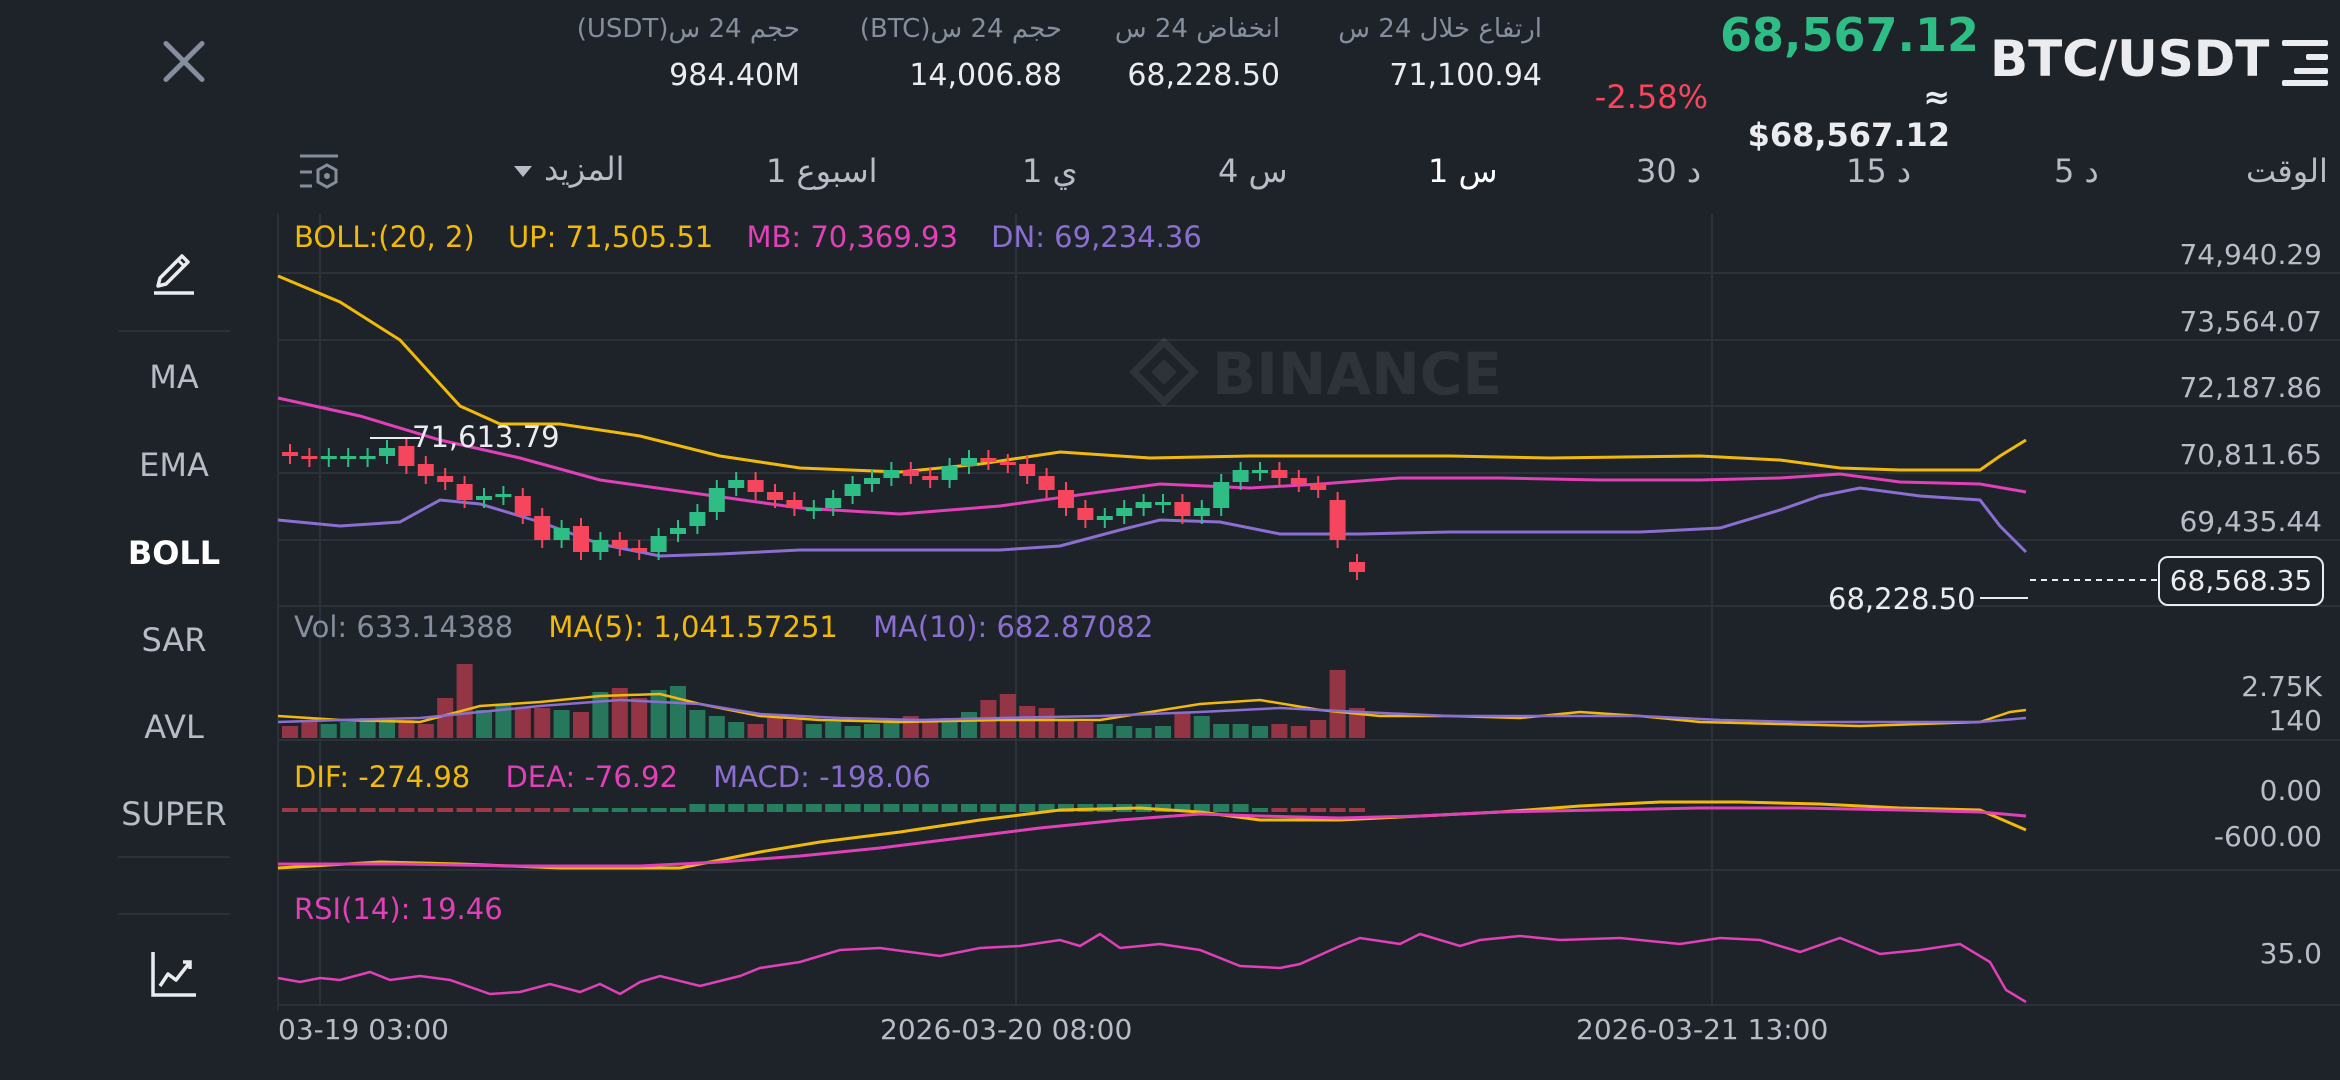  I want to click on tab-5-minutes: 5 د, so click(2076, 171).